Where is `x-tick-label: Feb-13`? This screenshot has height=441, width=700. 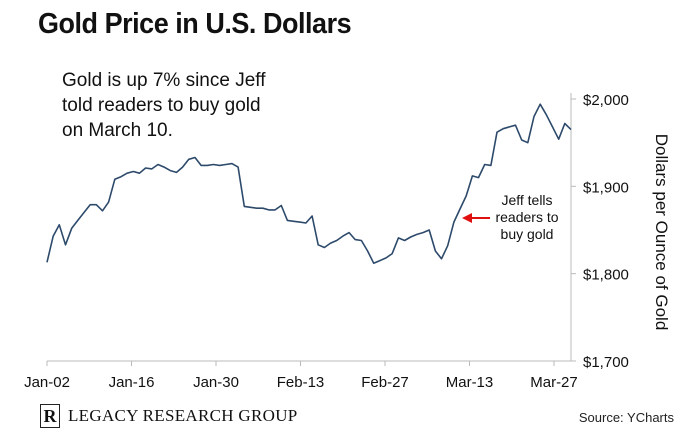
x-tick-label: Feb-13 is located at coordinates (301, 382).